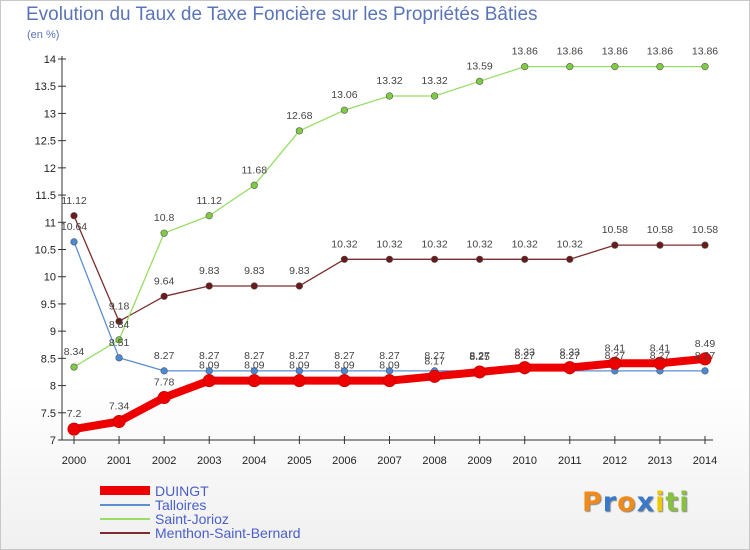 This screenshot has width=750, height=550. I want to click on data-label: 10.8, so click(164, 218).